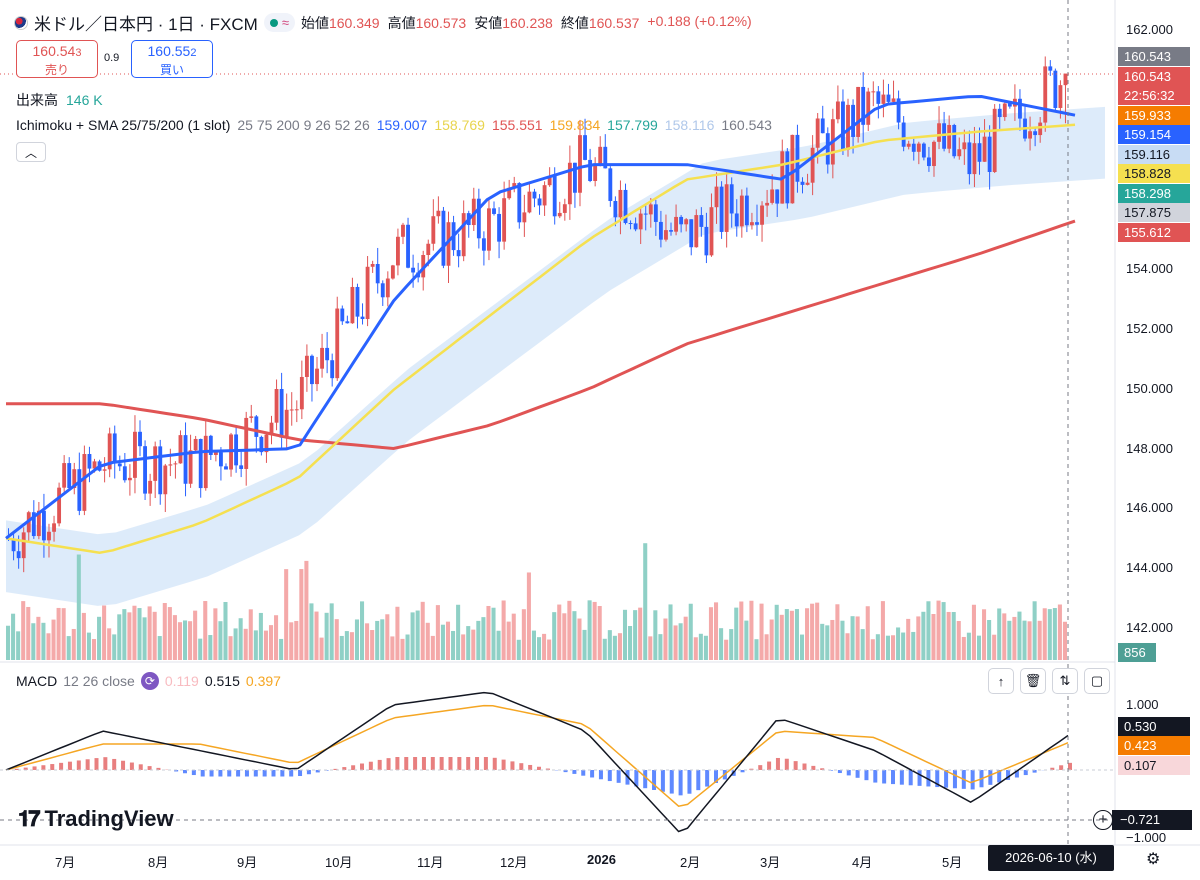  What do you see at coordinates (59, 100) in the screenshot?
I see `volume-legend: 出来高 146 K` at bounding box center [59, 100].